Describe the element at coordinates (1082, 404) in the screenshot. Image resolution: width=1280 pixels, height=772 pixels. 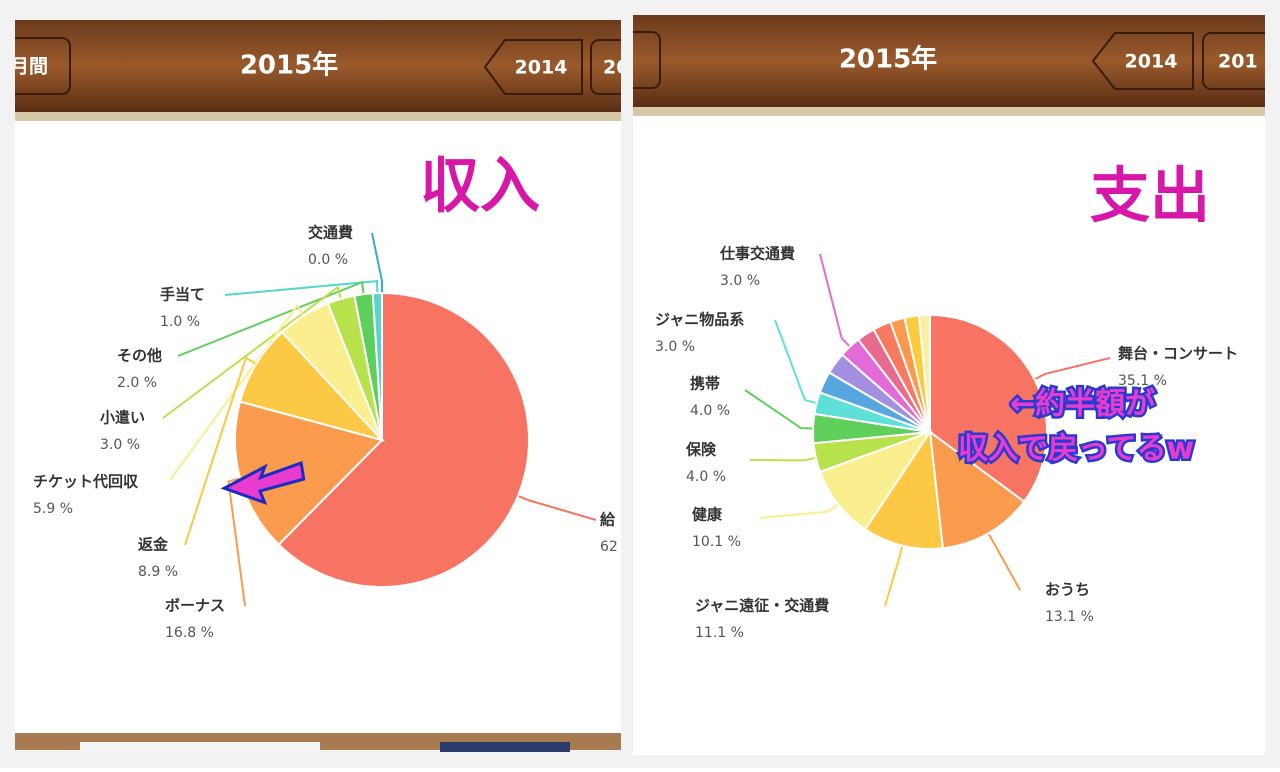
I see `handwritten-note: ←約半額が` at that location.